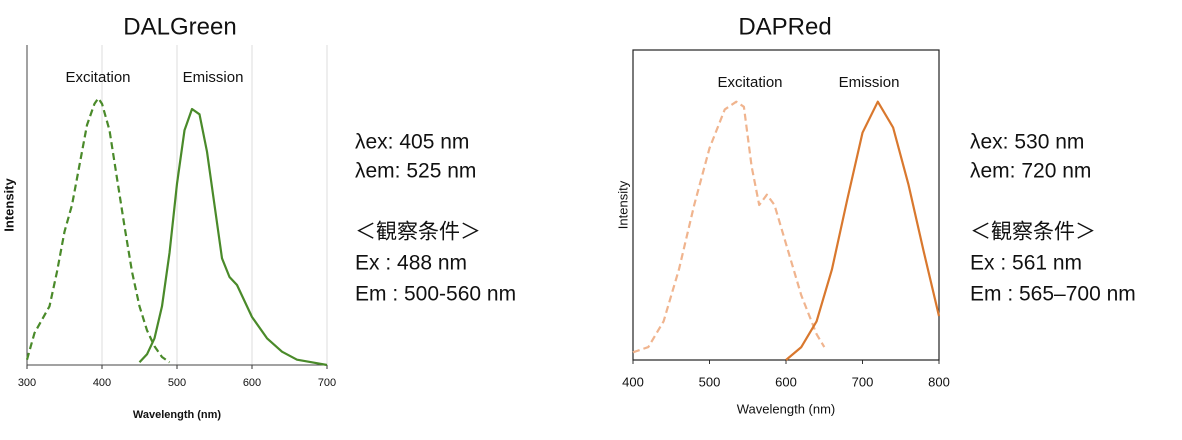 The image size is (1182, 440). I want to click on annotation: Em : 500-560 nm, so click(435, 294).